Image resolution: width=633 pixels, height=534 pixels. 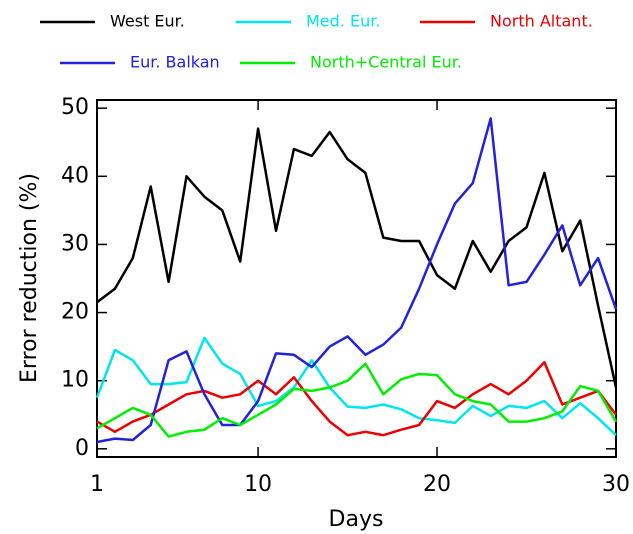 What do you see at coordinates (75, 312) in the screenshot?
I see `y-tick-label: 20` at bounding box center [75, 312].